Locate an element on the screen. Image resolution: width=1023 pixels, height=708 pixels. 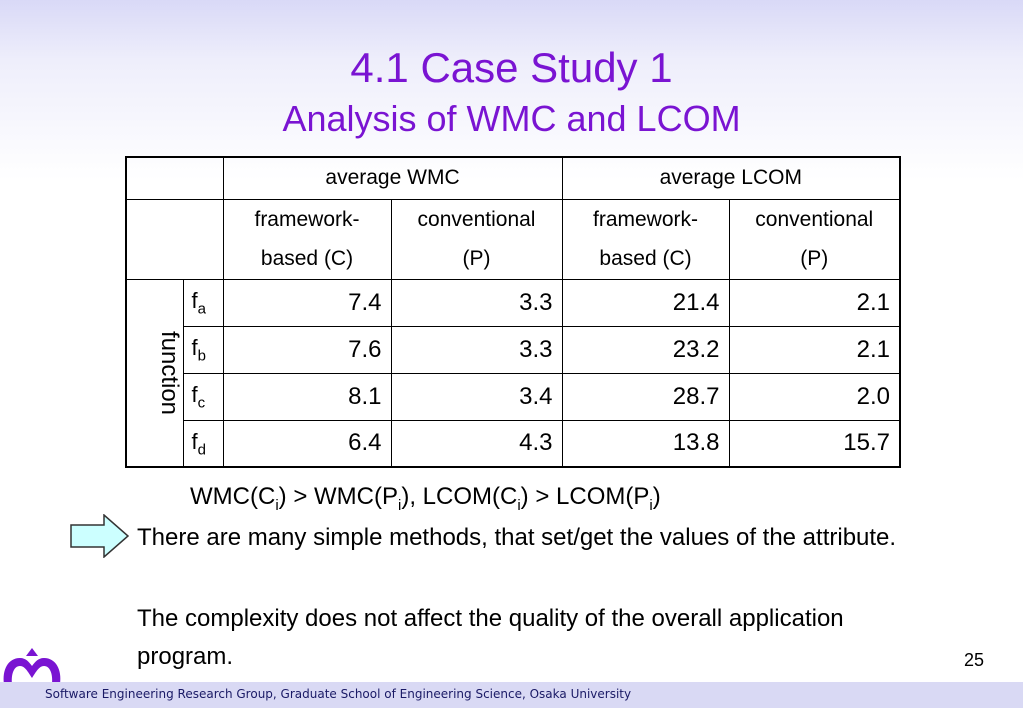
table-cell: 21.4 is located at coordinates (645, 302).